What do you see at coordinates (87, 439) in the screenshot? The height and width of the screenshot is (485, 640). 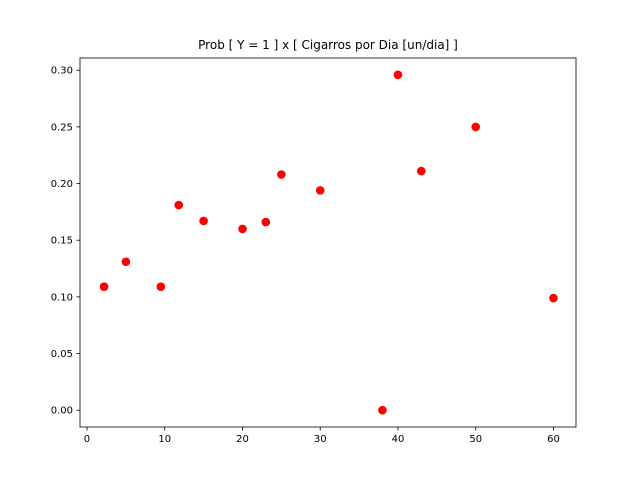 I see `x-tick-label: 0` at bounding box center [87, 439].